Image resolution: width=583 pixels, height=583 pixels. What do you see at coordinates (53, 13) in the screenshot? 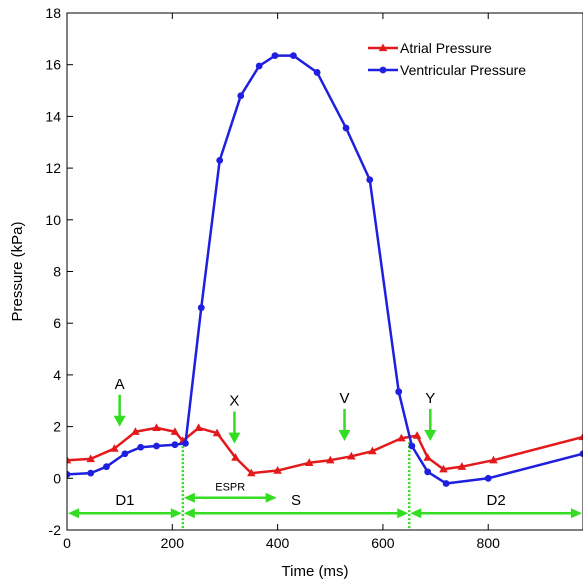
I see `y-tick-label: 18` at bounding box center [53, 13].